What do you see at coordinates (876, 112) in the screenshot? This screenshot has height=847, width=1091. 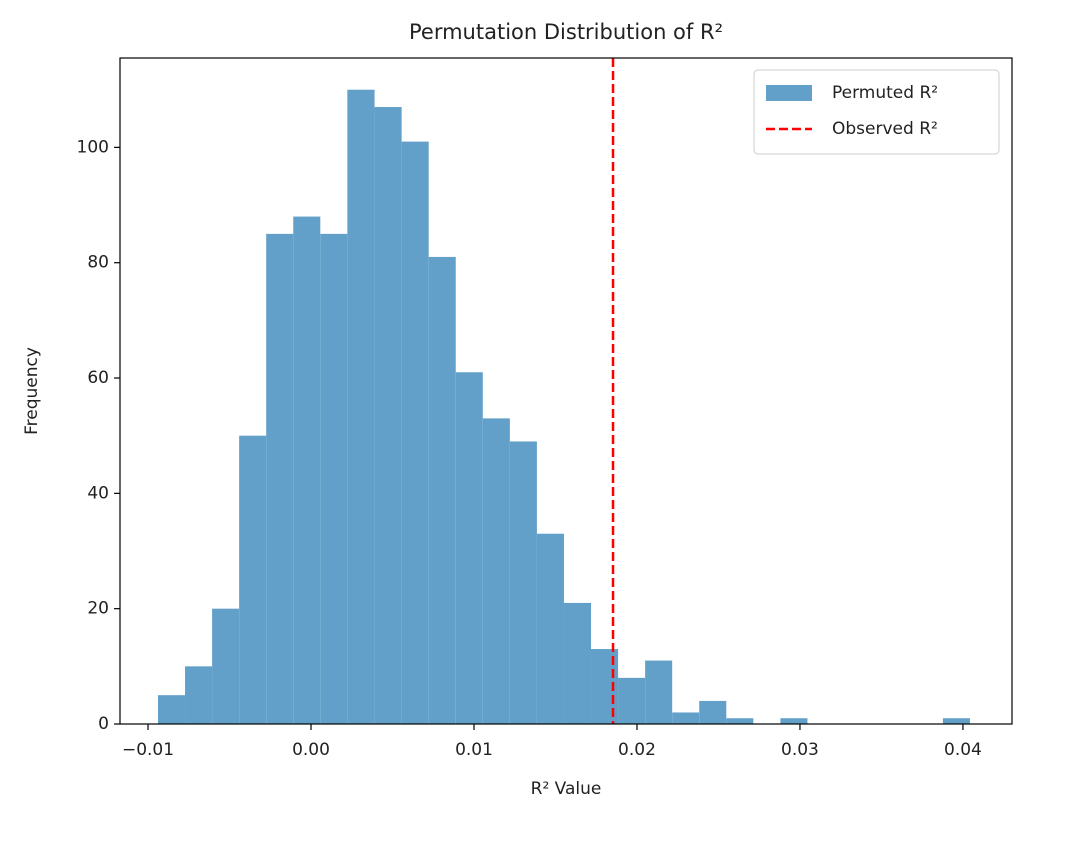 I see `legend-box` at bounding box center [876, 112].